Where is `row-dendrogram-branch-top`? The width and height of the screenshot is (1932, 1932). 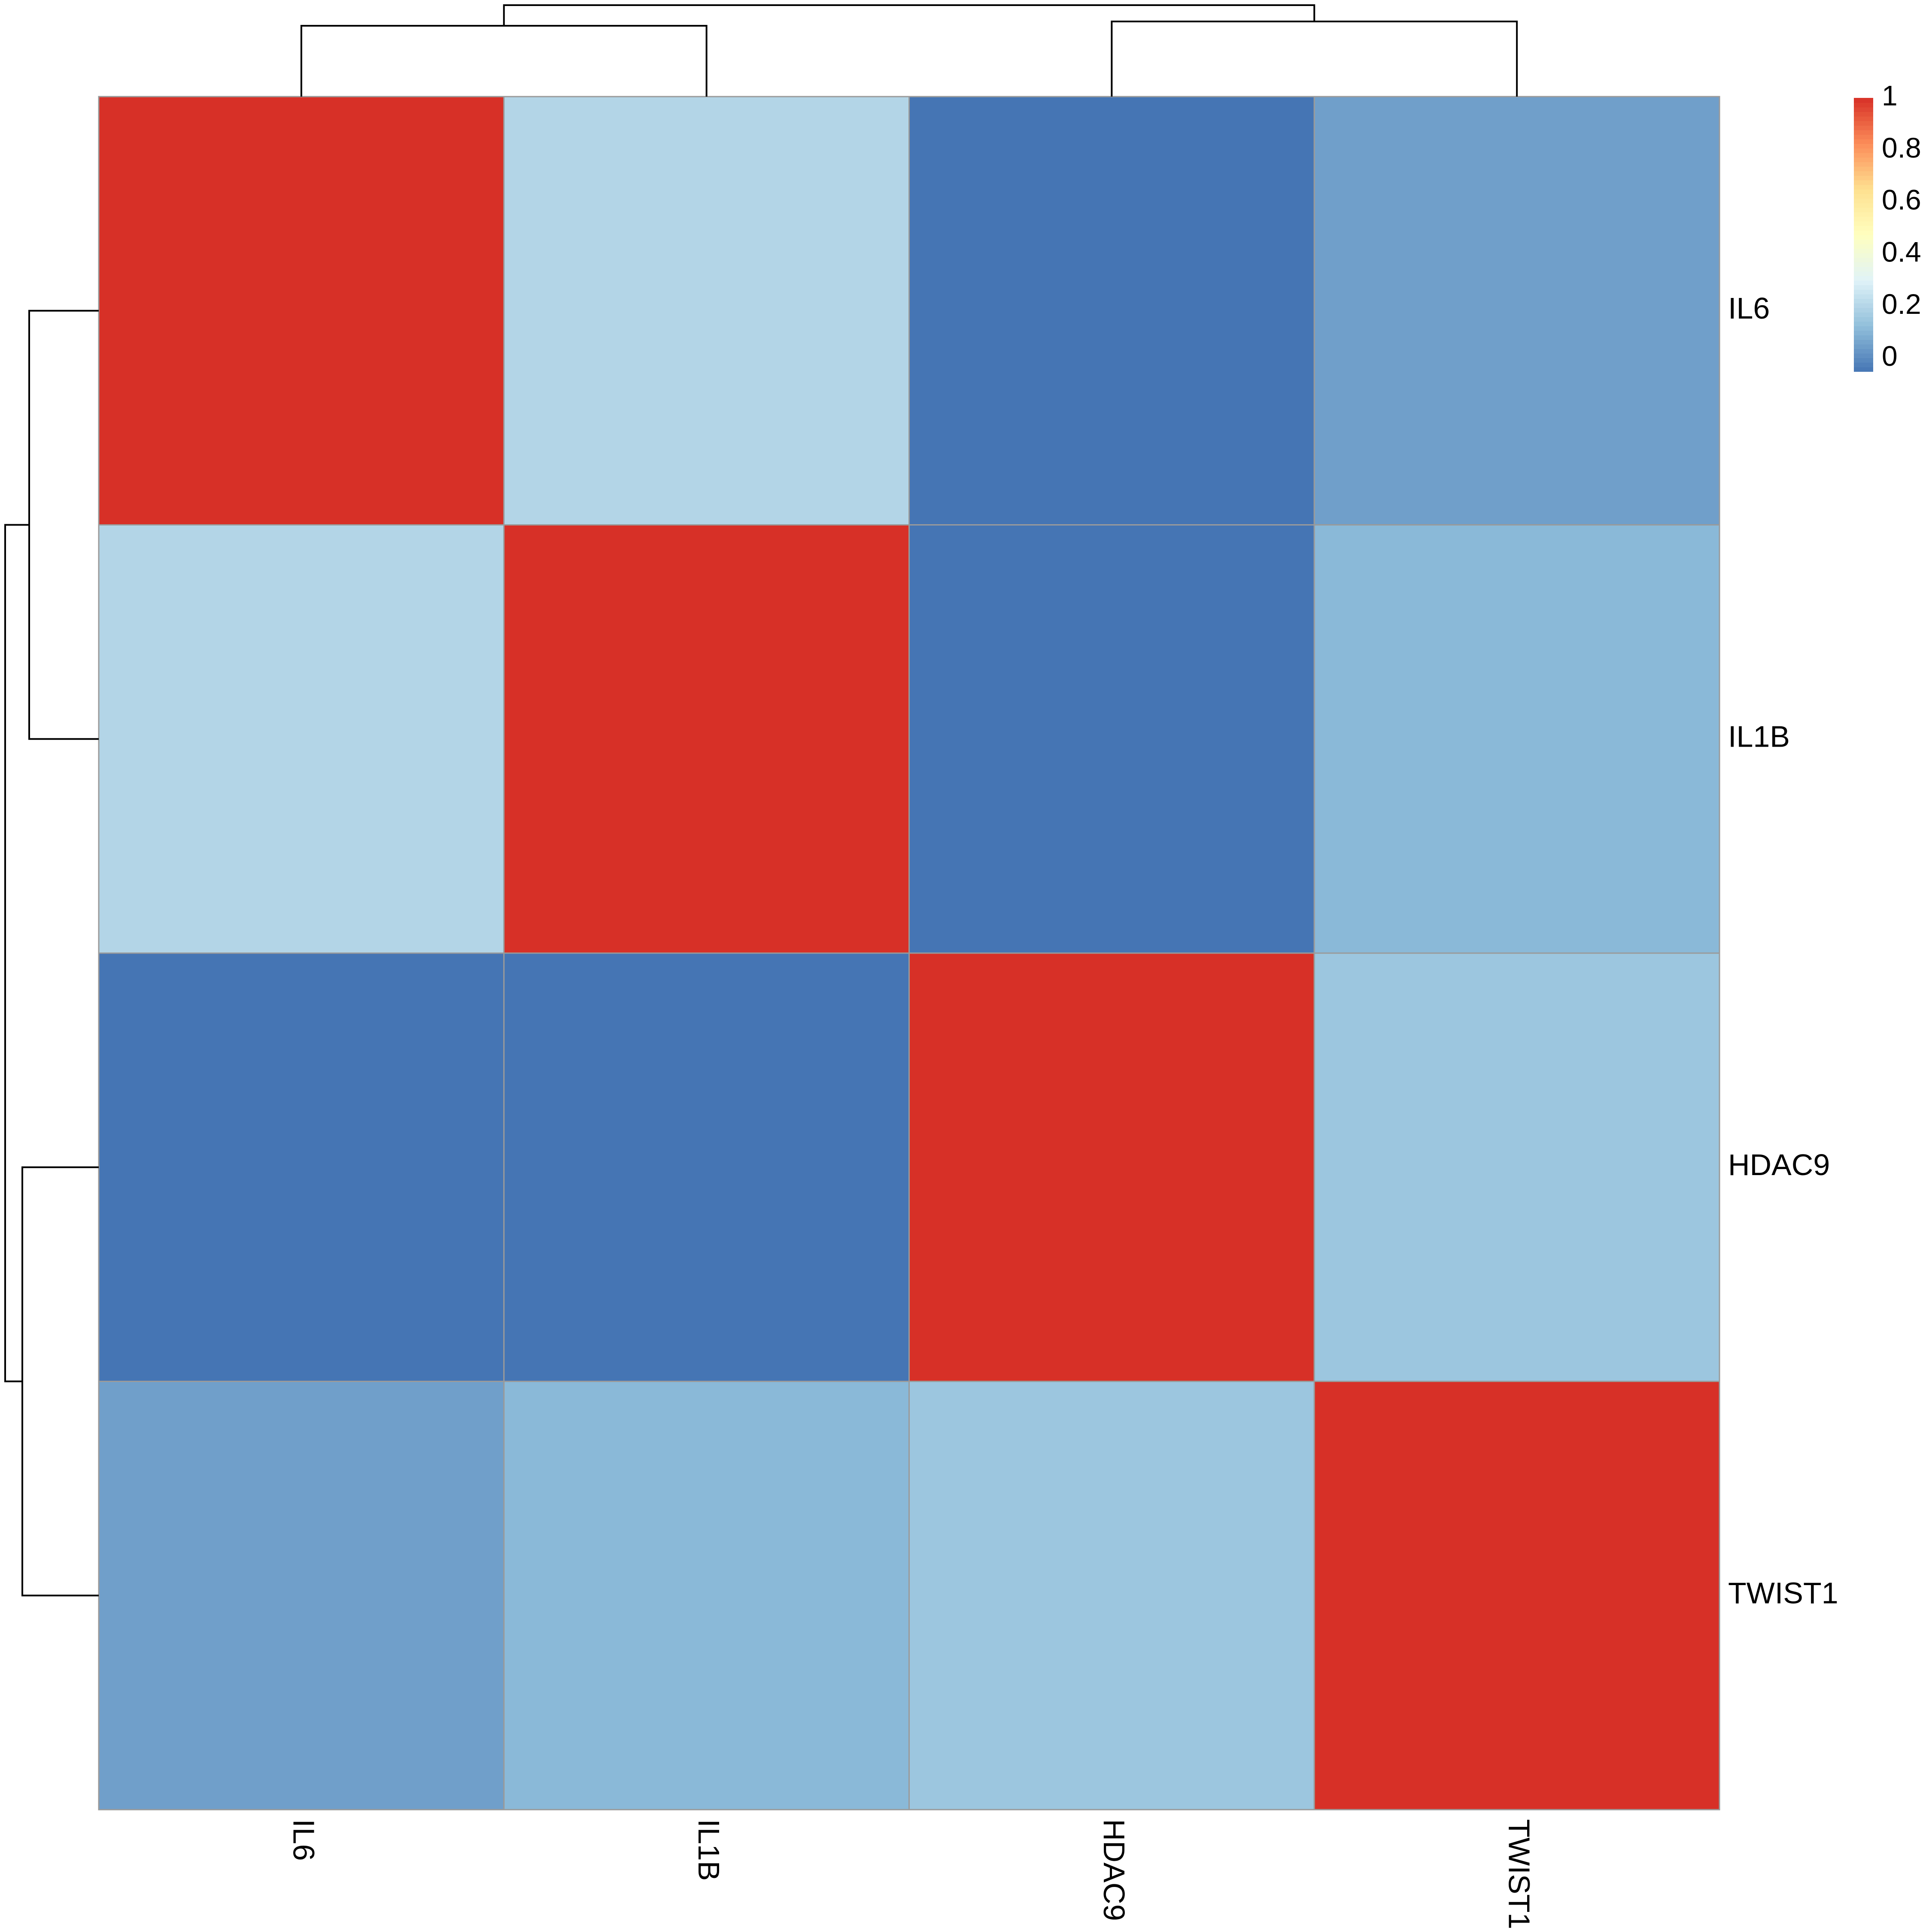
row-dendrogram-branch-top is located at coordinates (64, 525).